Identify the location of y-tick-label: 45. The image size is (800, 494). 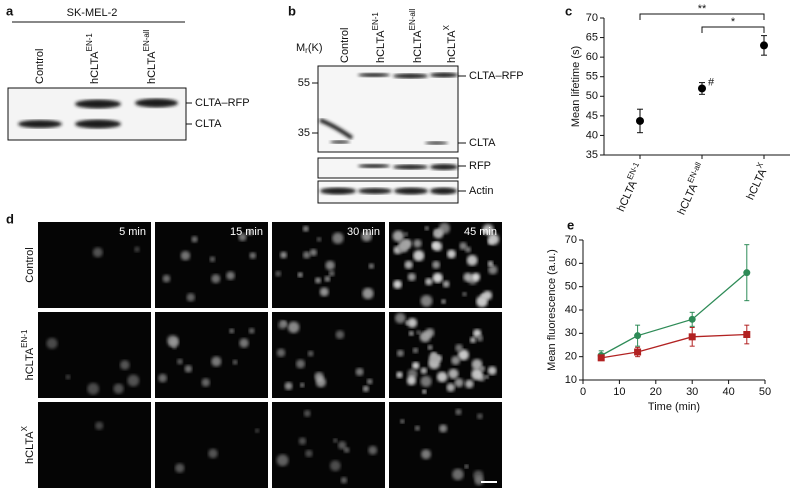
(592, 116).